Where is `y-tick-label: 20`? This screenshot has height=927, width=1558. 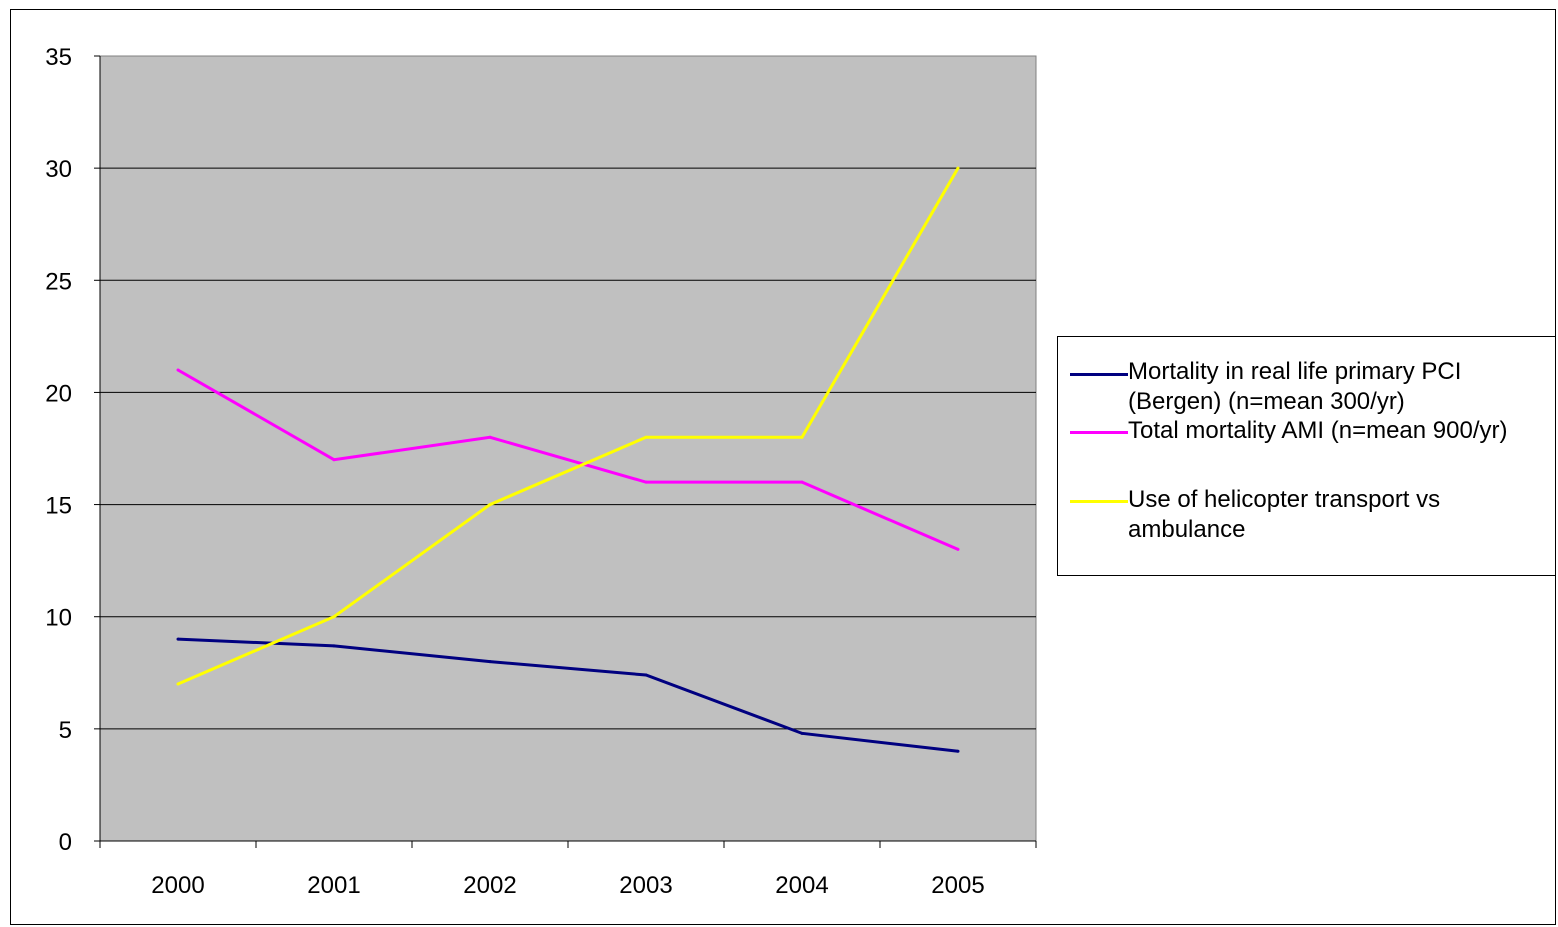 y-tick-label: 20 is located at coordinates (58, 393).